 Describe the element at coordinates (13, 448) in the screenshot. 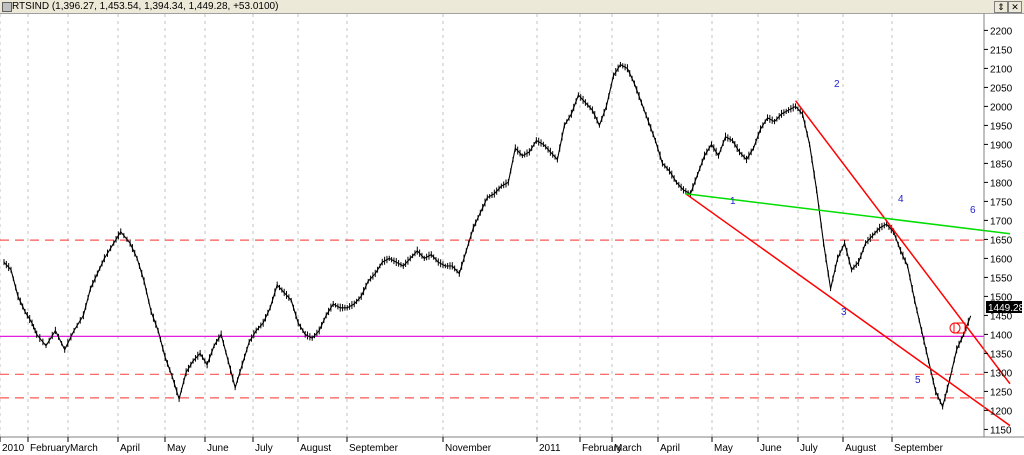

I see `x-tick-label: 2010` at that location.